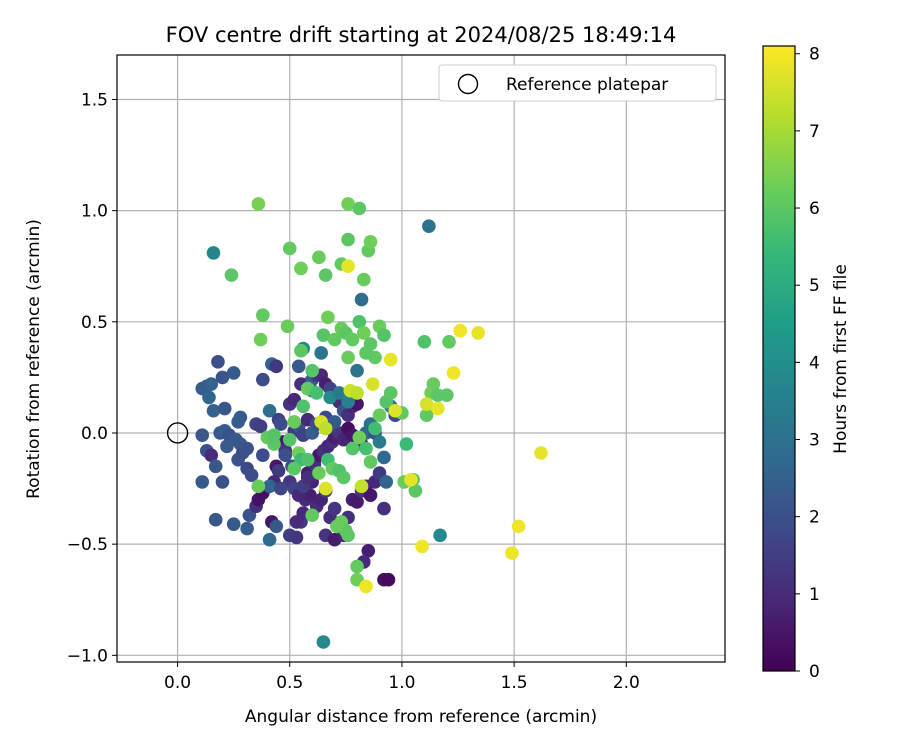 This screenshot has height=750, width=900. What do you see at coordinates (814, 286) in the screenshot?
I see `colorbar-tick-label: 5` at bounding box center [814, 286].